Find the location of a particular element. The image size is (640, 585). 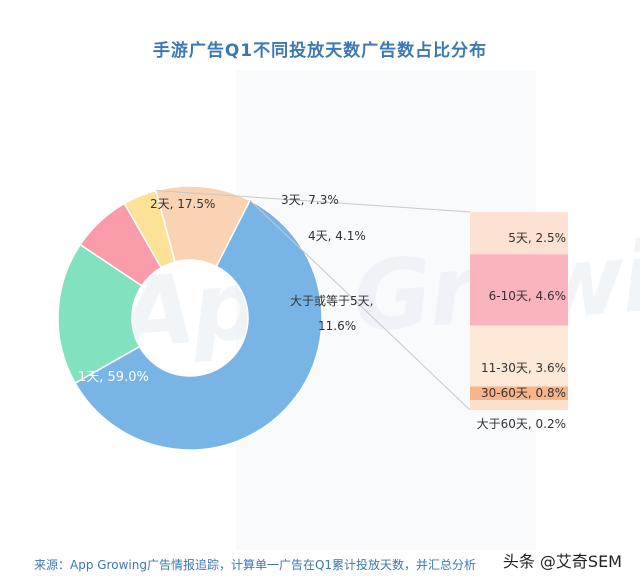

chart-title: 手游广告Q1不同投放天数广告数占比分布 is located at coordinates (320, 51).